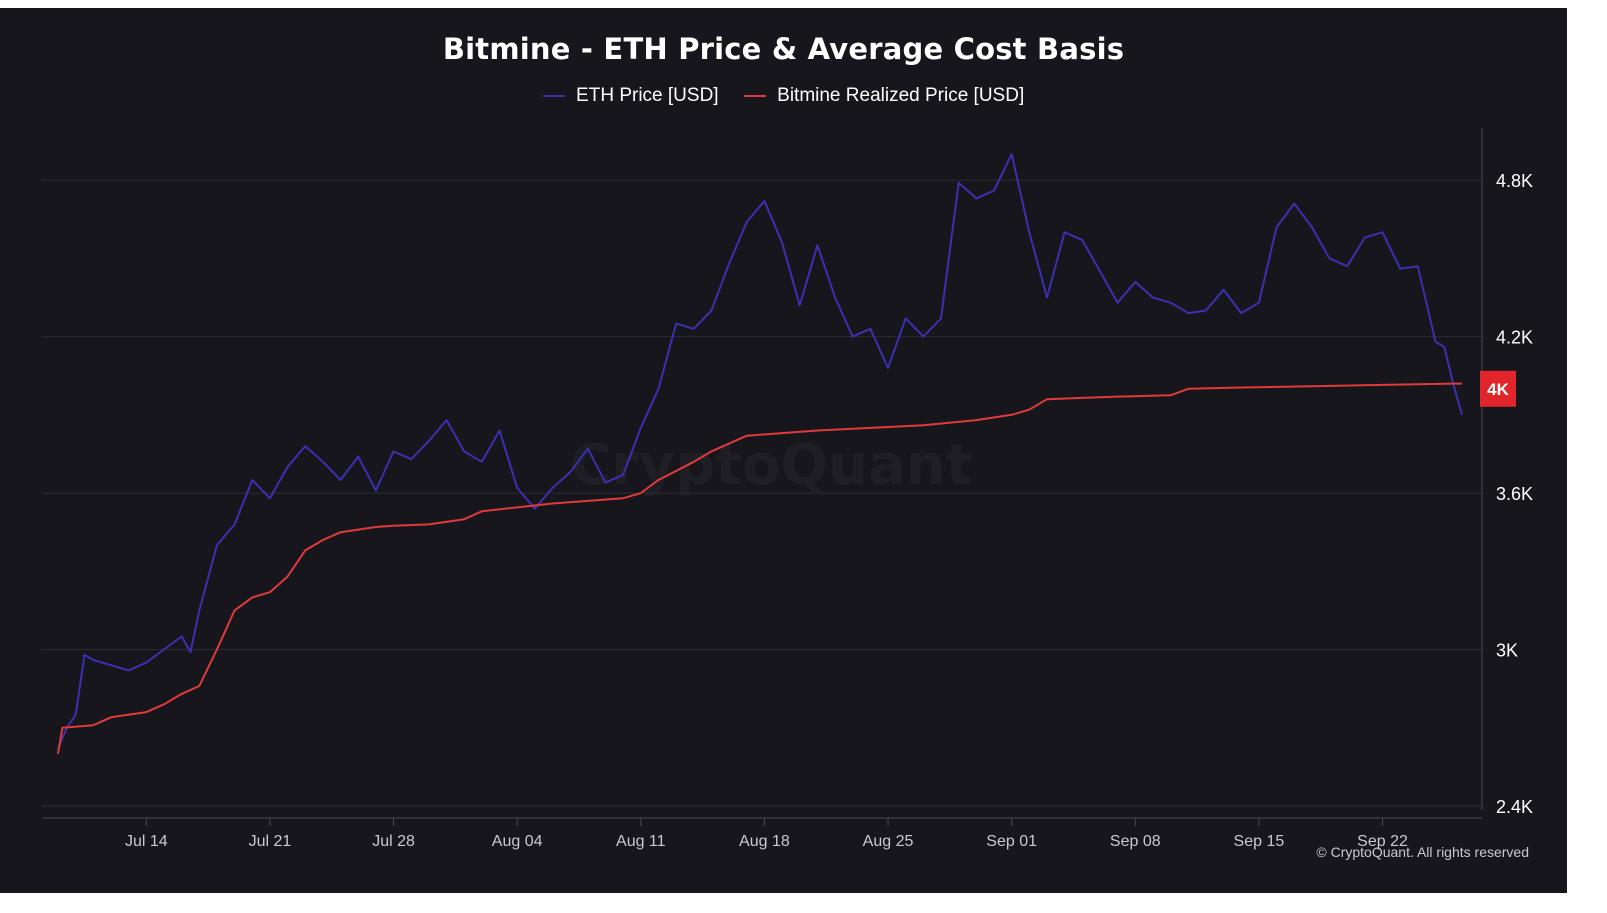 This screenshot has height=913, width=1607. I want to click on x-tick-label: Jul 14, so click(146, 841).